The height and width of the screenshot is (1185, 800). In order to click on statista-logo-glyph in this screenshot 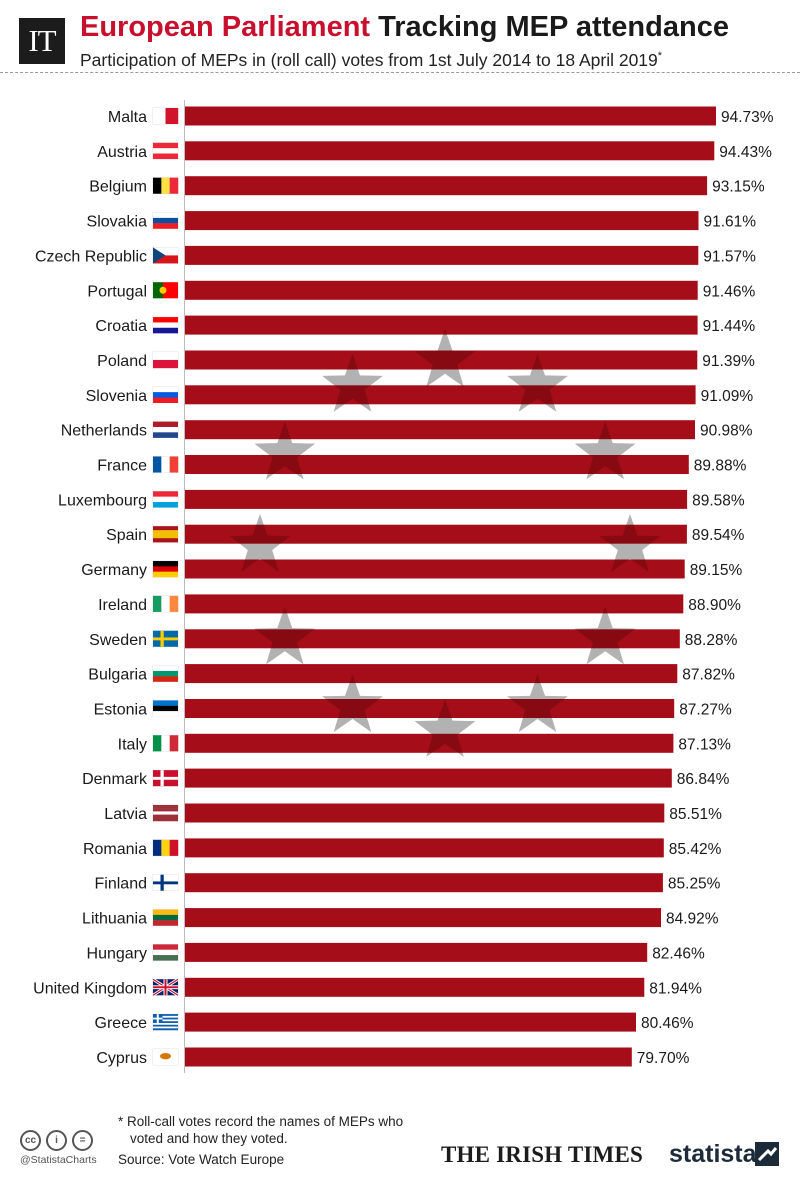, I will do `click(767, 1154)`.